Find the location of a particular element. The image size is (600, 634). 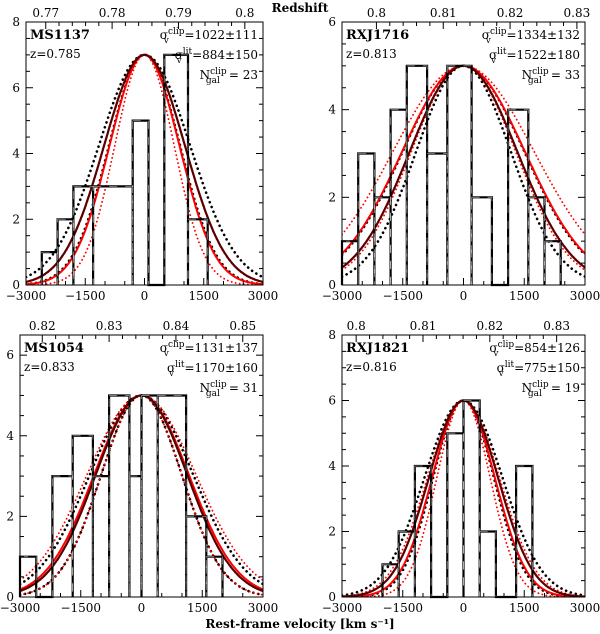

ngal-label: Nclip gal = 23 is located at coordinates (229, 76).